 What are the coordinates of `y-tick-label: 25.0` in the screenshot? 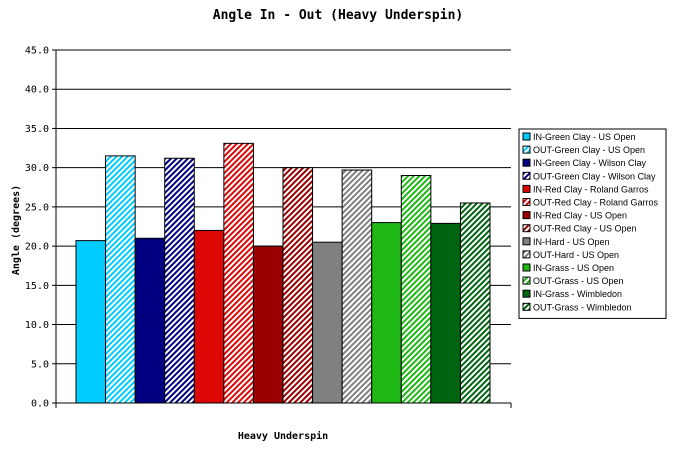 It's located at (37, 207).